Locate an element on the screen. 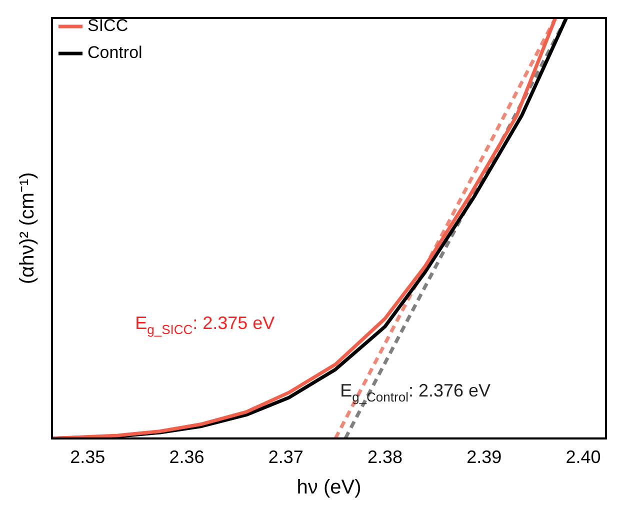 The height and width of the screenshot is (516, 630). x-tick-label: 2.38 is located at coordinates (385, 457).